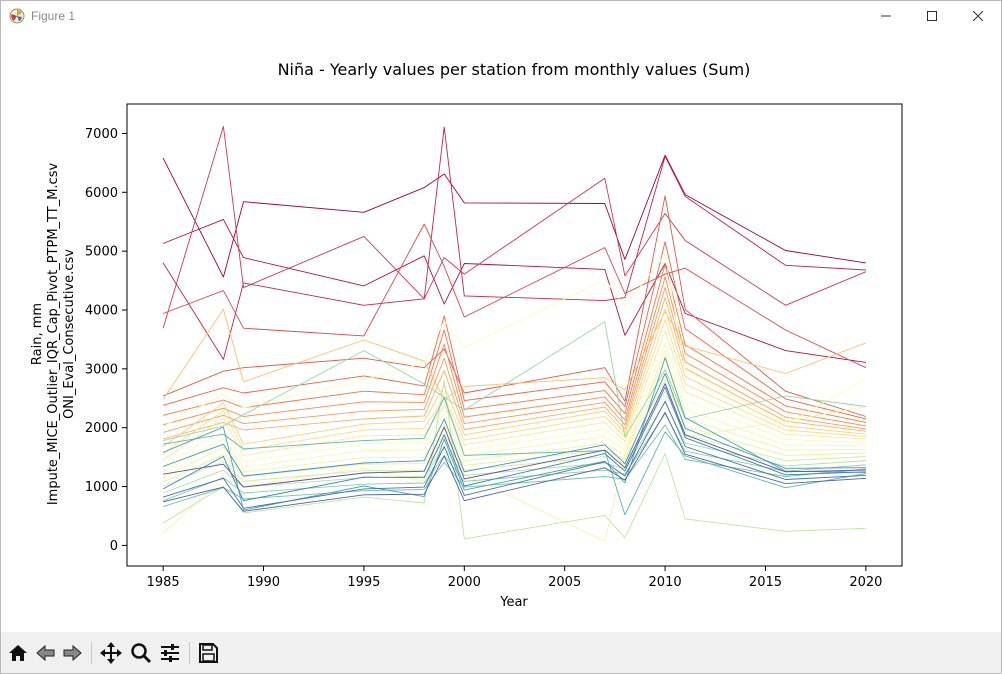  Describe the element at coordinates (564, 582) in the screenshot. I see `x-tick-label: 2005` at that location.